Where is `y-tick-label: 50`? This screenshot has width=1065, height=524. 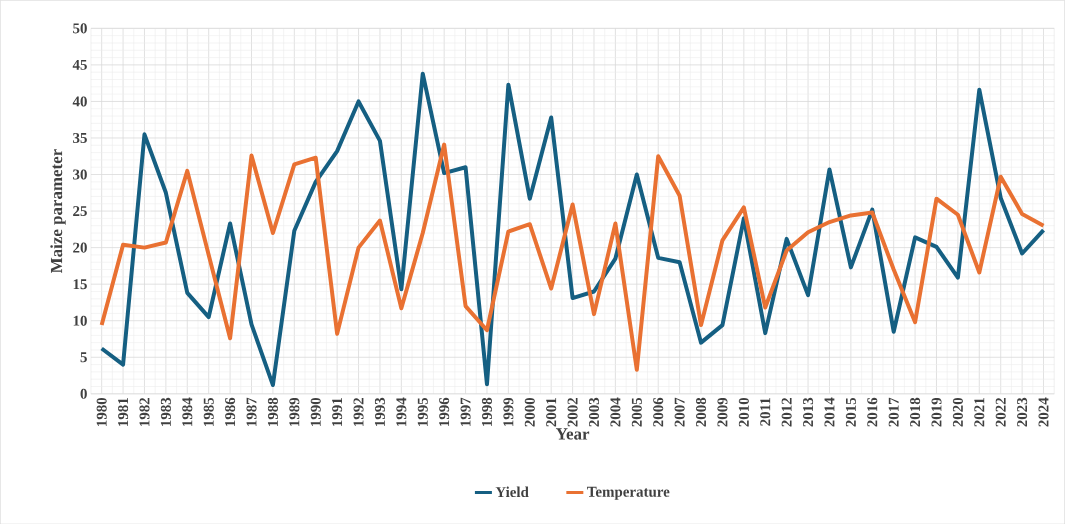 y-tick-label: 50 is located at coordinates (80, 28).